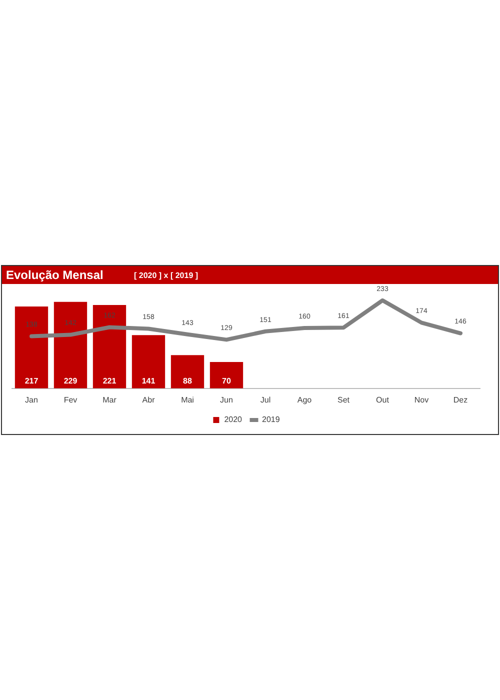 The image size is (500, 700). I want to click on x-tick-label: Fev, so click(71, 399).